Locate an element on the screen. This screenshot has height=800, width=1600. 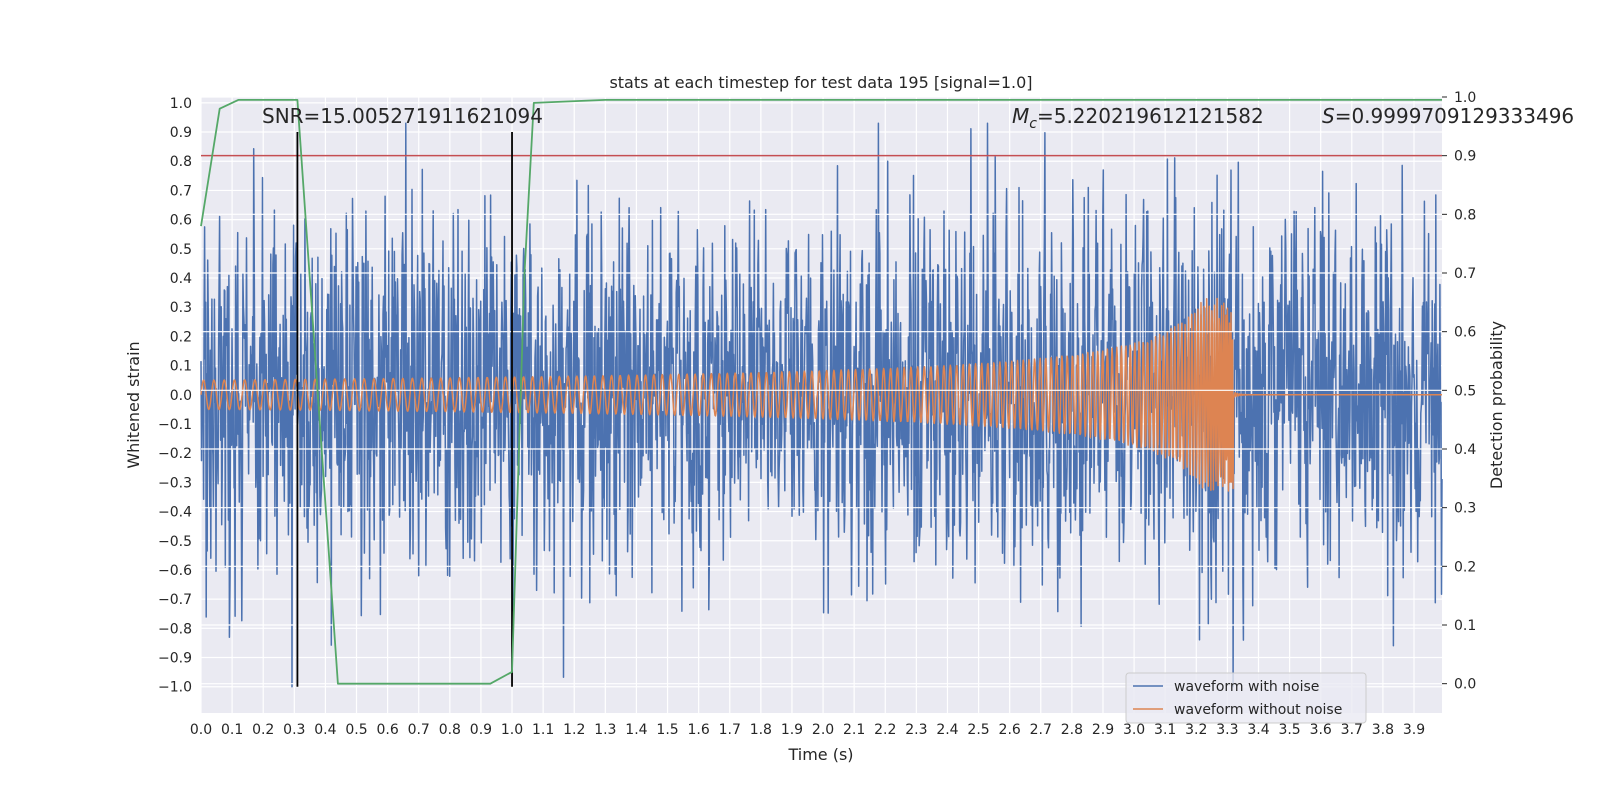
y2-tick-label: 0.8 is located at coordinates (1465, 215).